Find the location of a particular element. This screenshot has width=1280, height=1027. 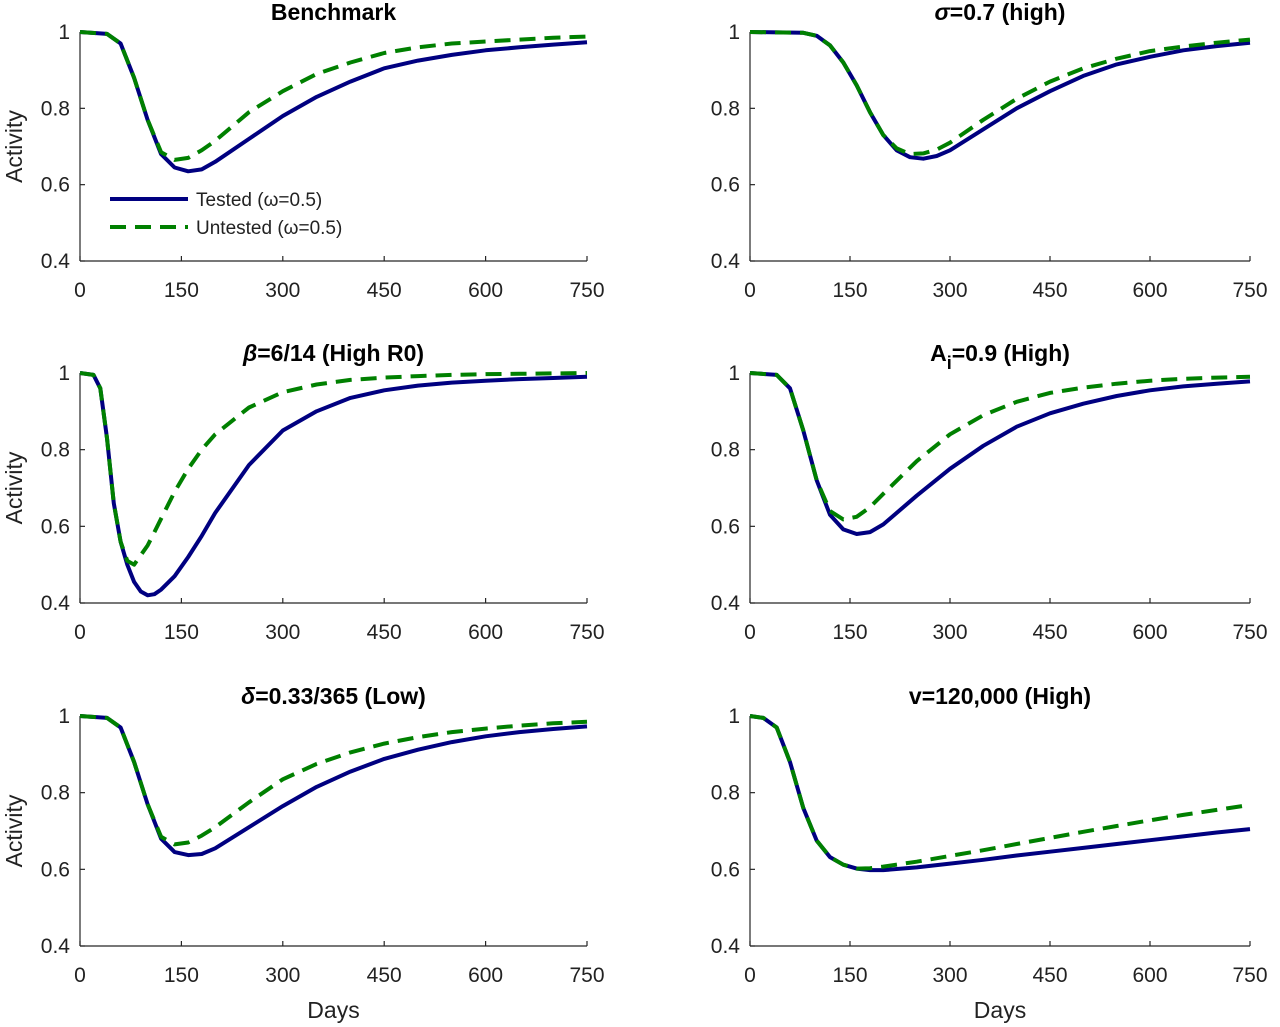

chart-title: v=120,000 (High) is located at coordinates (1000, 696).